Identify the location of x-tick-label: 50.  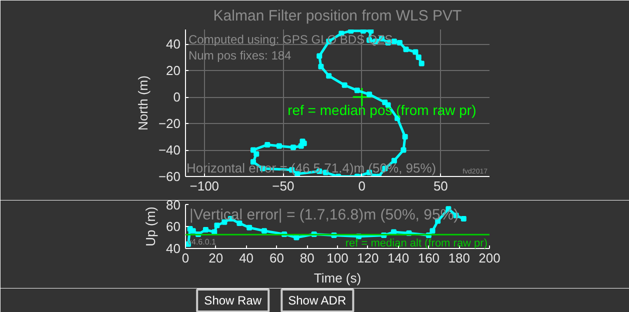
(440, 186).